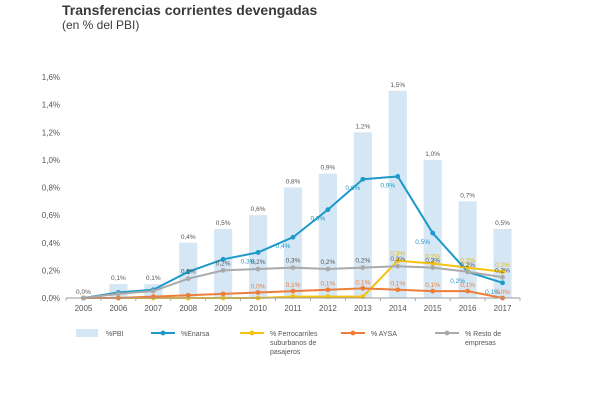 This screenshot has height=400, width=600. I want to click on bar-data-label: 0,6%, so click(258, 209).